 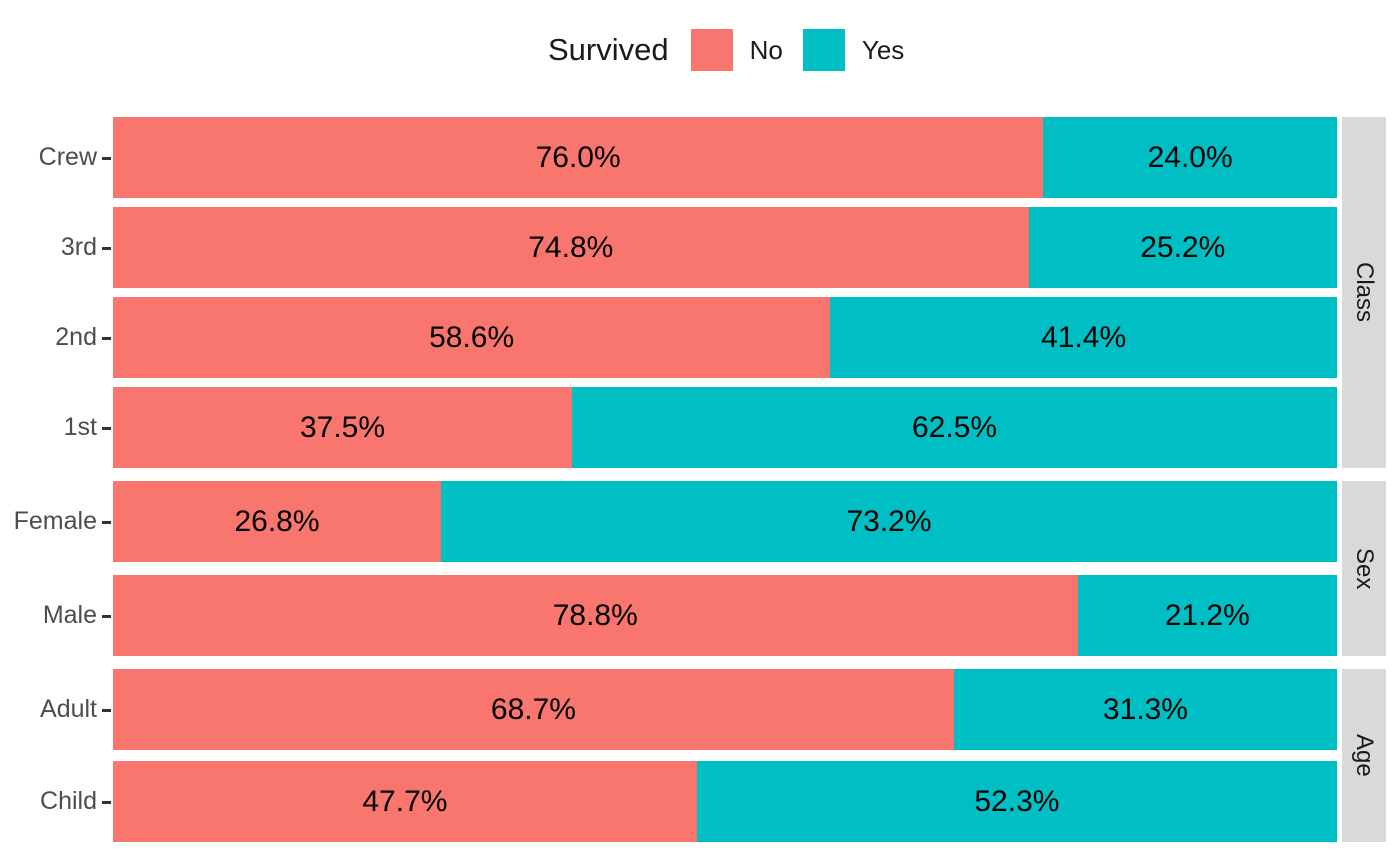 I want to click on bar-value-yes: 25.2%, so click(x=1183, y=247).